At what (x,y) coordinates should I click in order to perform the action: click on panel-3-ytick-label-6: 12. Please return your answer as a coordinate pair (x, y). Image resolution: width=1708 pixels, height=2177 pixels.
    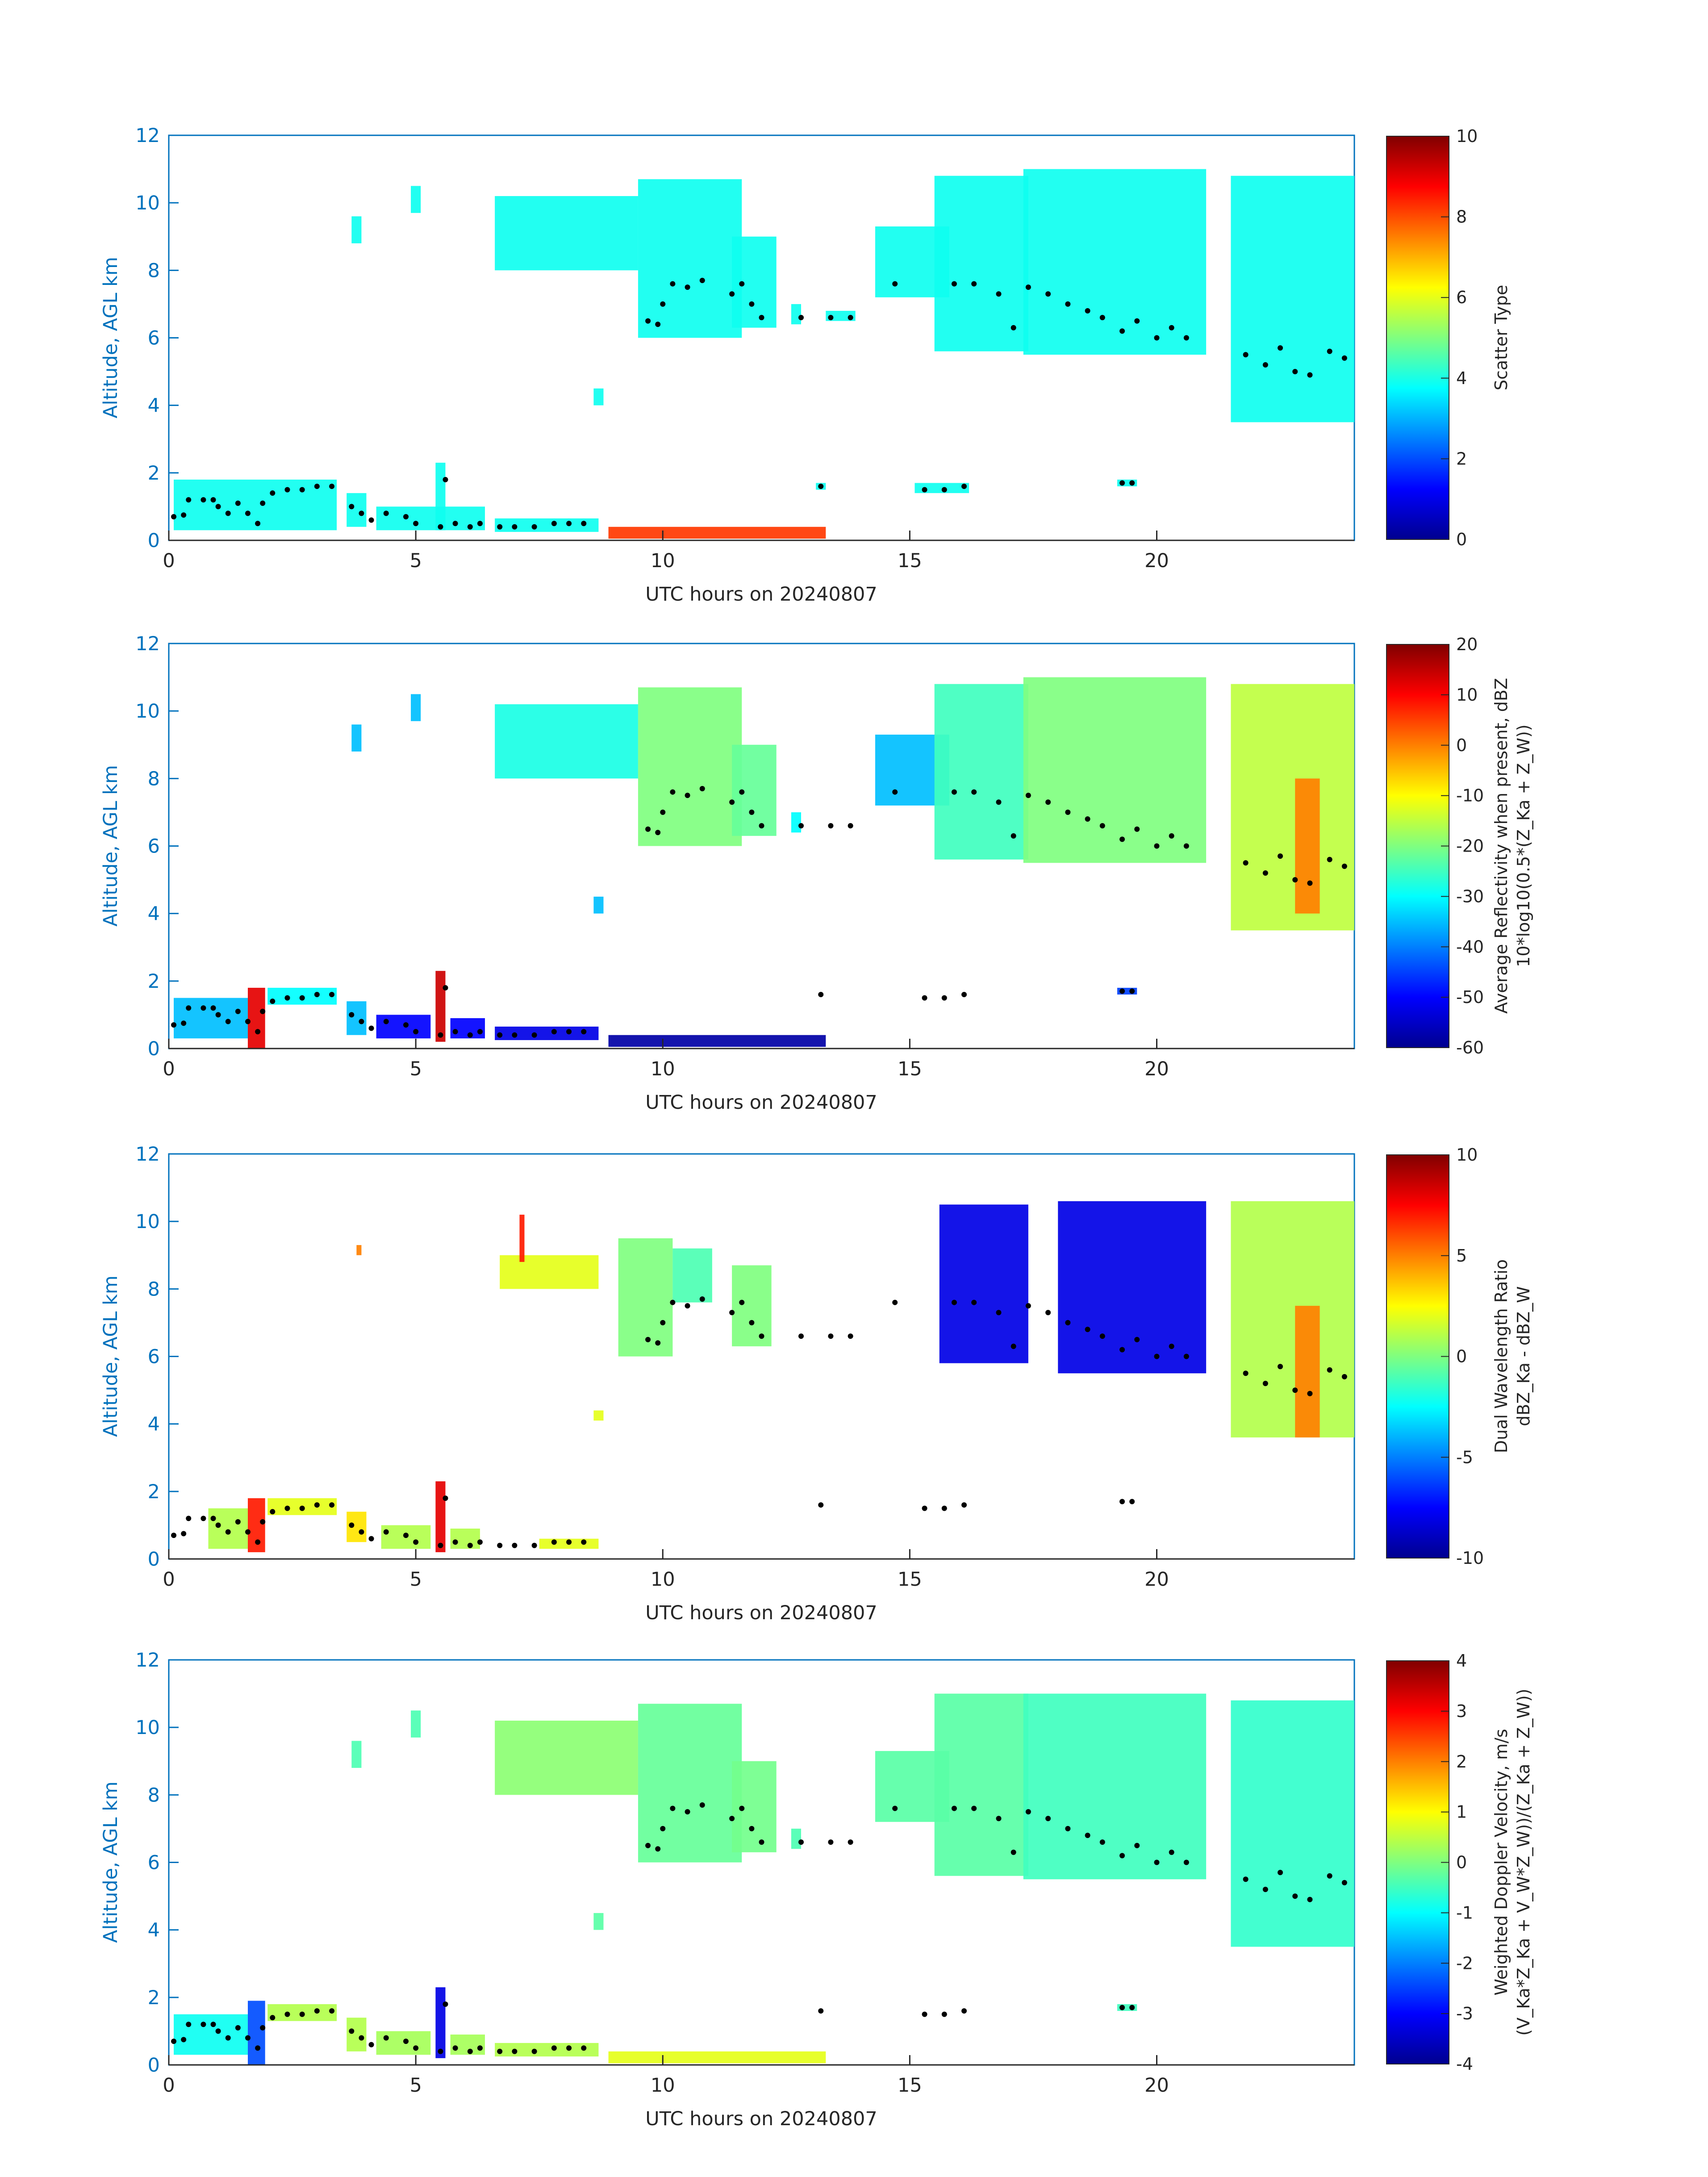
    Looking at the image, I should click on (147, 1154).